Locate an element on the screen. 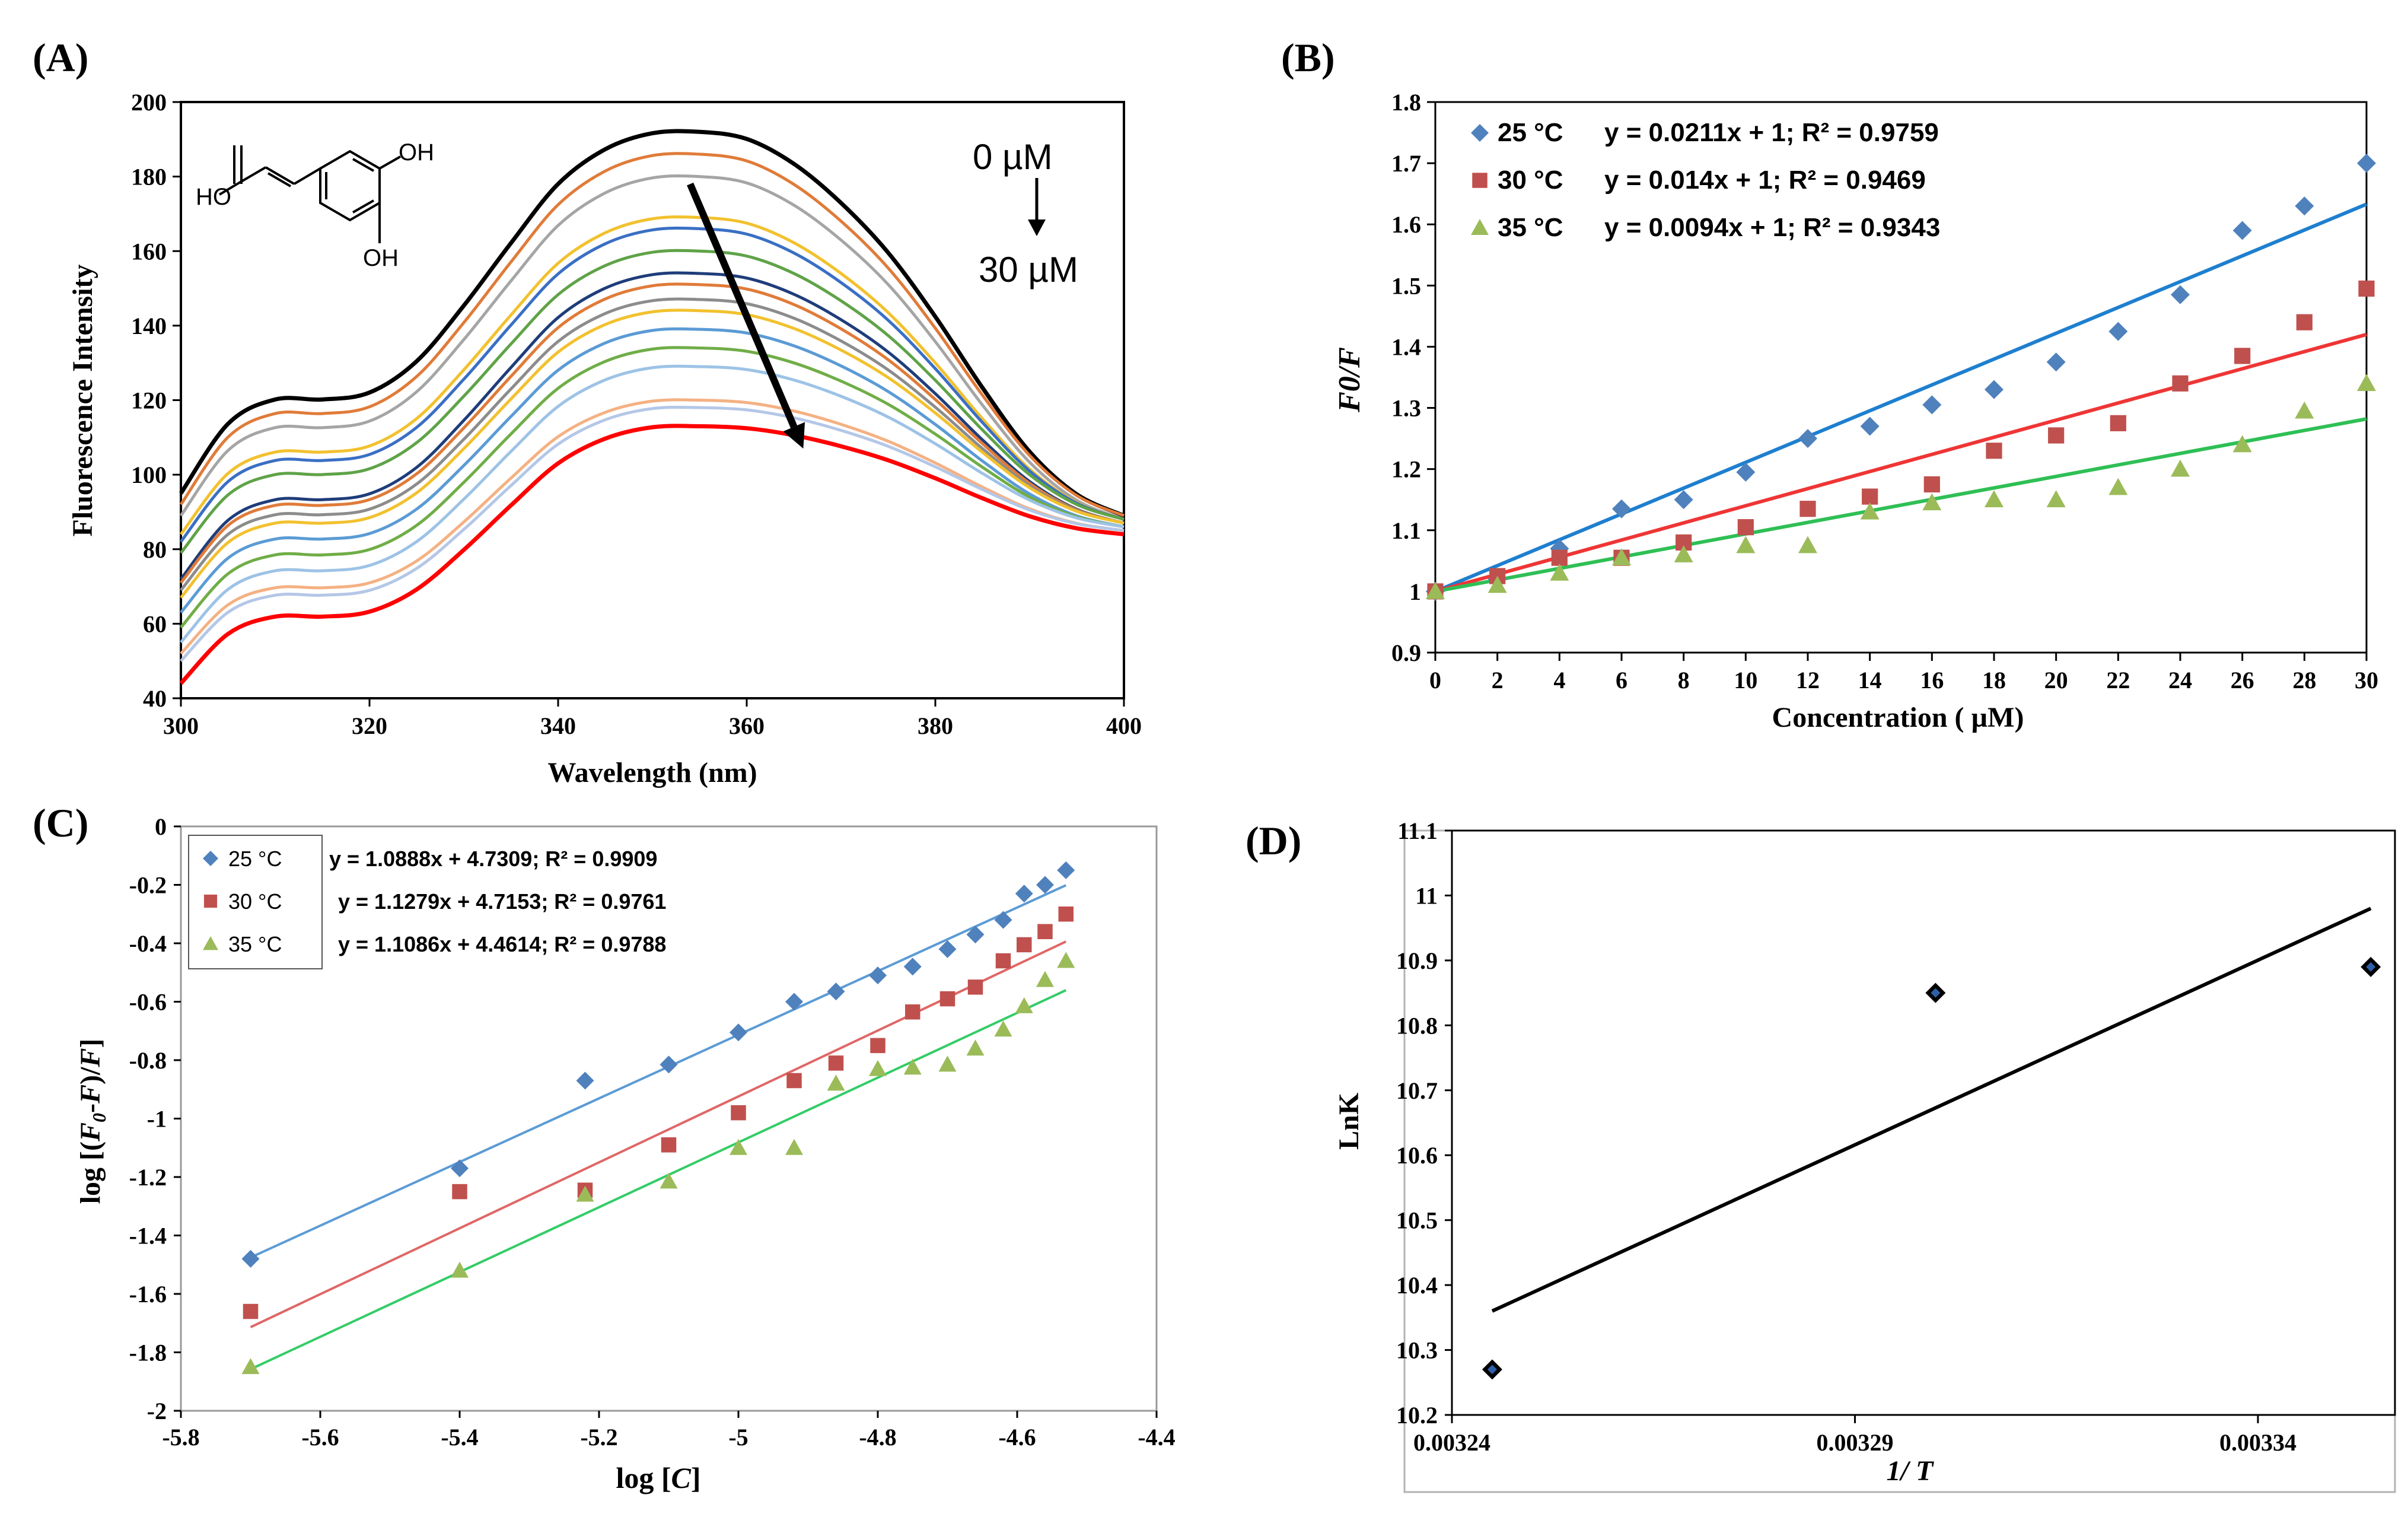 The width and height of the screenshot is (2408, 1514). spectrum-22uM is located at coordinates (652, 487).